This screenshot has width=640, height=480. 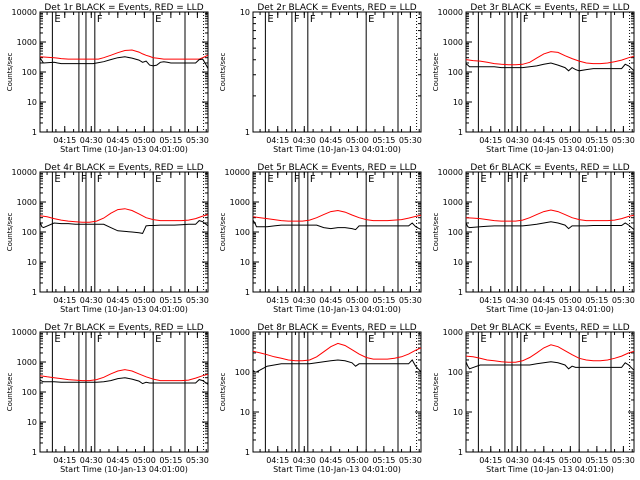 What do you see at coordinates (123, 328) in the screenshot?
I see `chart-title: Det 7r BLACK = Events, RED = LLD` at bounding box center [123, 328].